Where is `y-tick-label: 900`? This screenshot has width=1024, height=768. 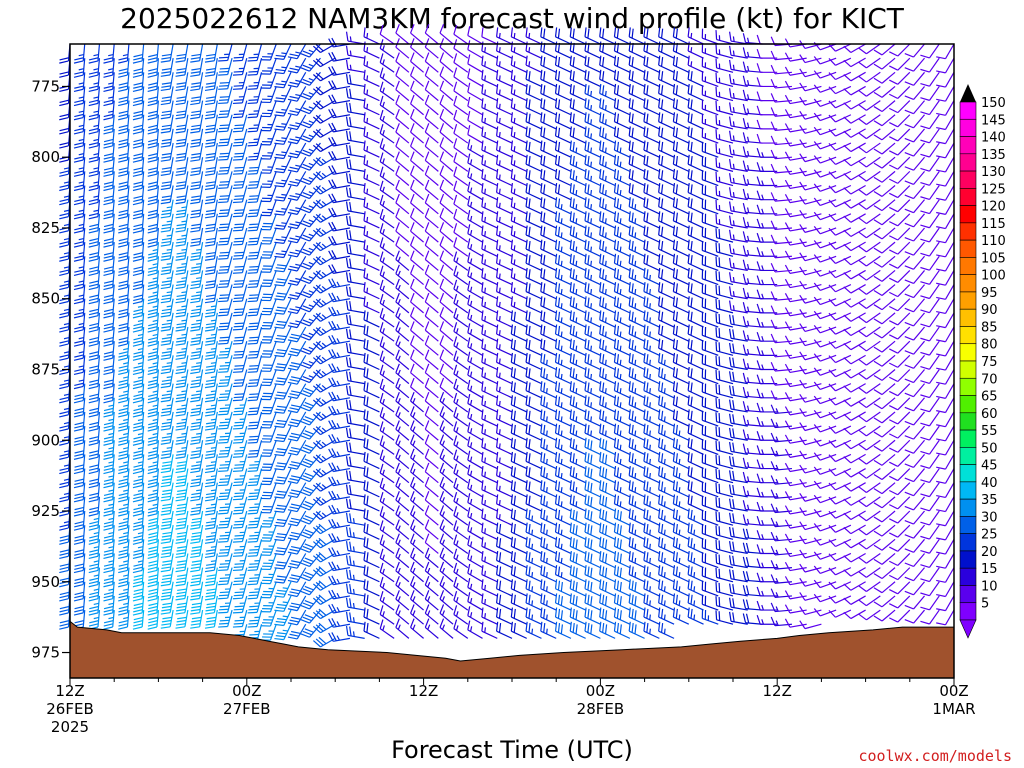 y-tick-label: 900 is located at coordinates (45, 440).